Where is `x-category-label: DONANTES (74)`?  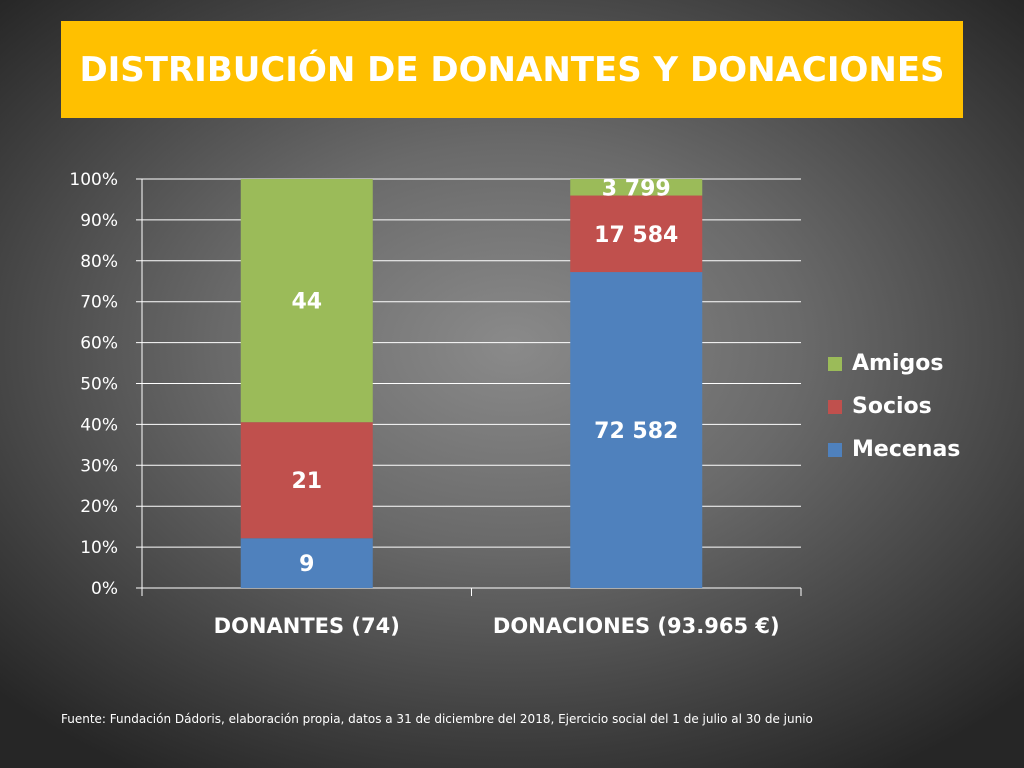 x-category-label: DONANTES (74) is located at coordinates (307, 626).